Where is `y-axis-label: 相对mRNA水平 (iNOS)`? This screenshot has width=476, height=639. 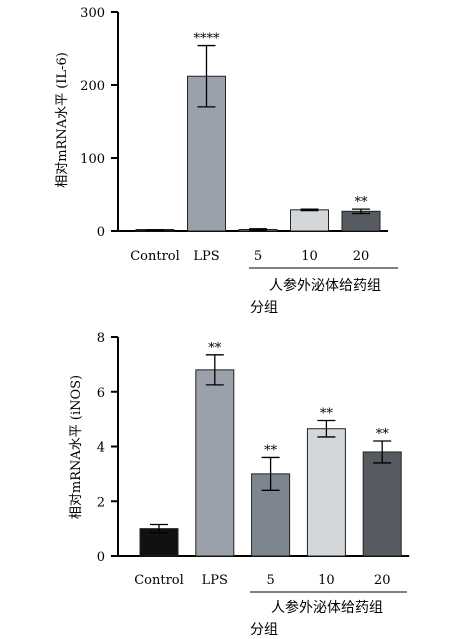 y-axis-label: 相对mRNA水平 (iNOS) is located at coordinates (76, 447).